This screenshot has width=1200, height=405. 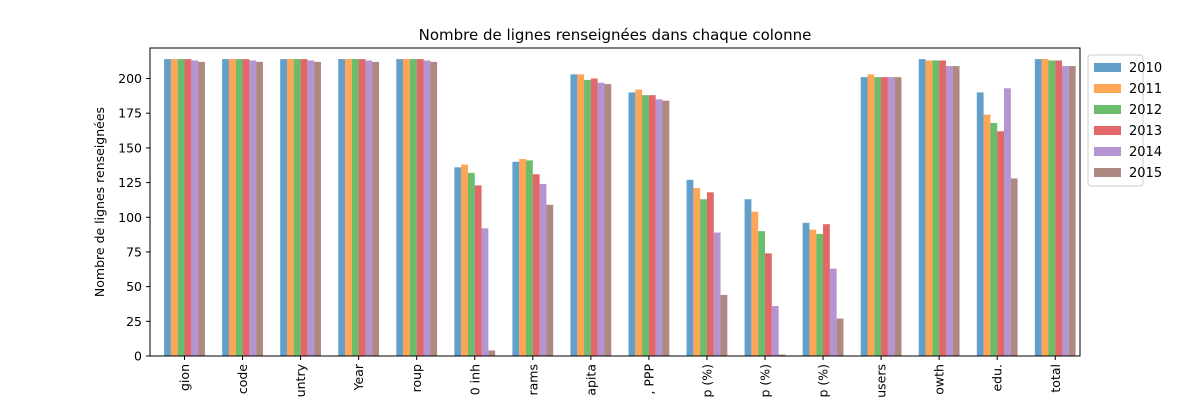 I want to click on y-tick-label: 25, so click(x=134, y=321).